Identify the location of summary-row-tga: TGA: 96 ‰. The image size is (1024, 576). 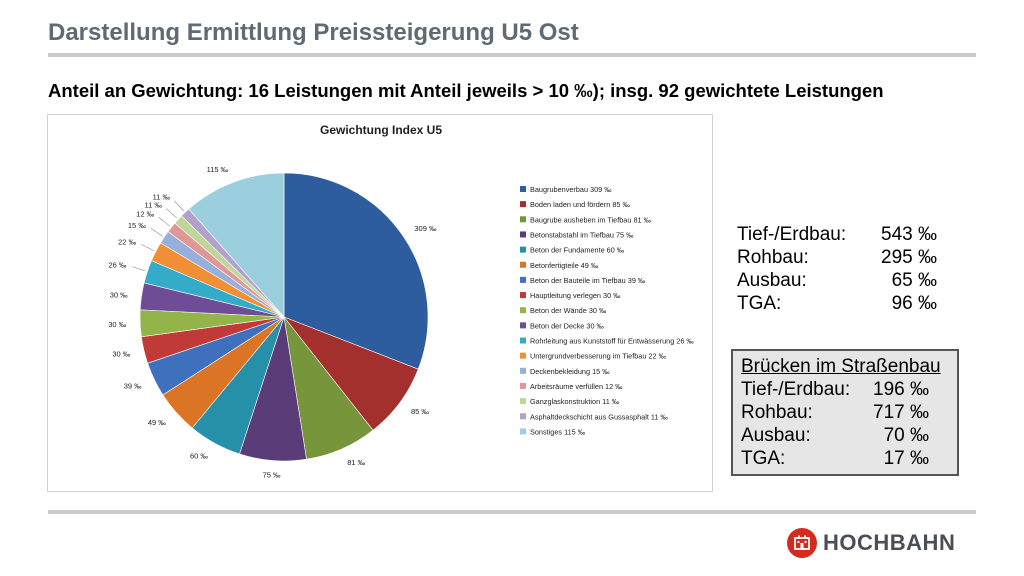
(837, 303).